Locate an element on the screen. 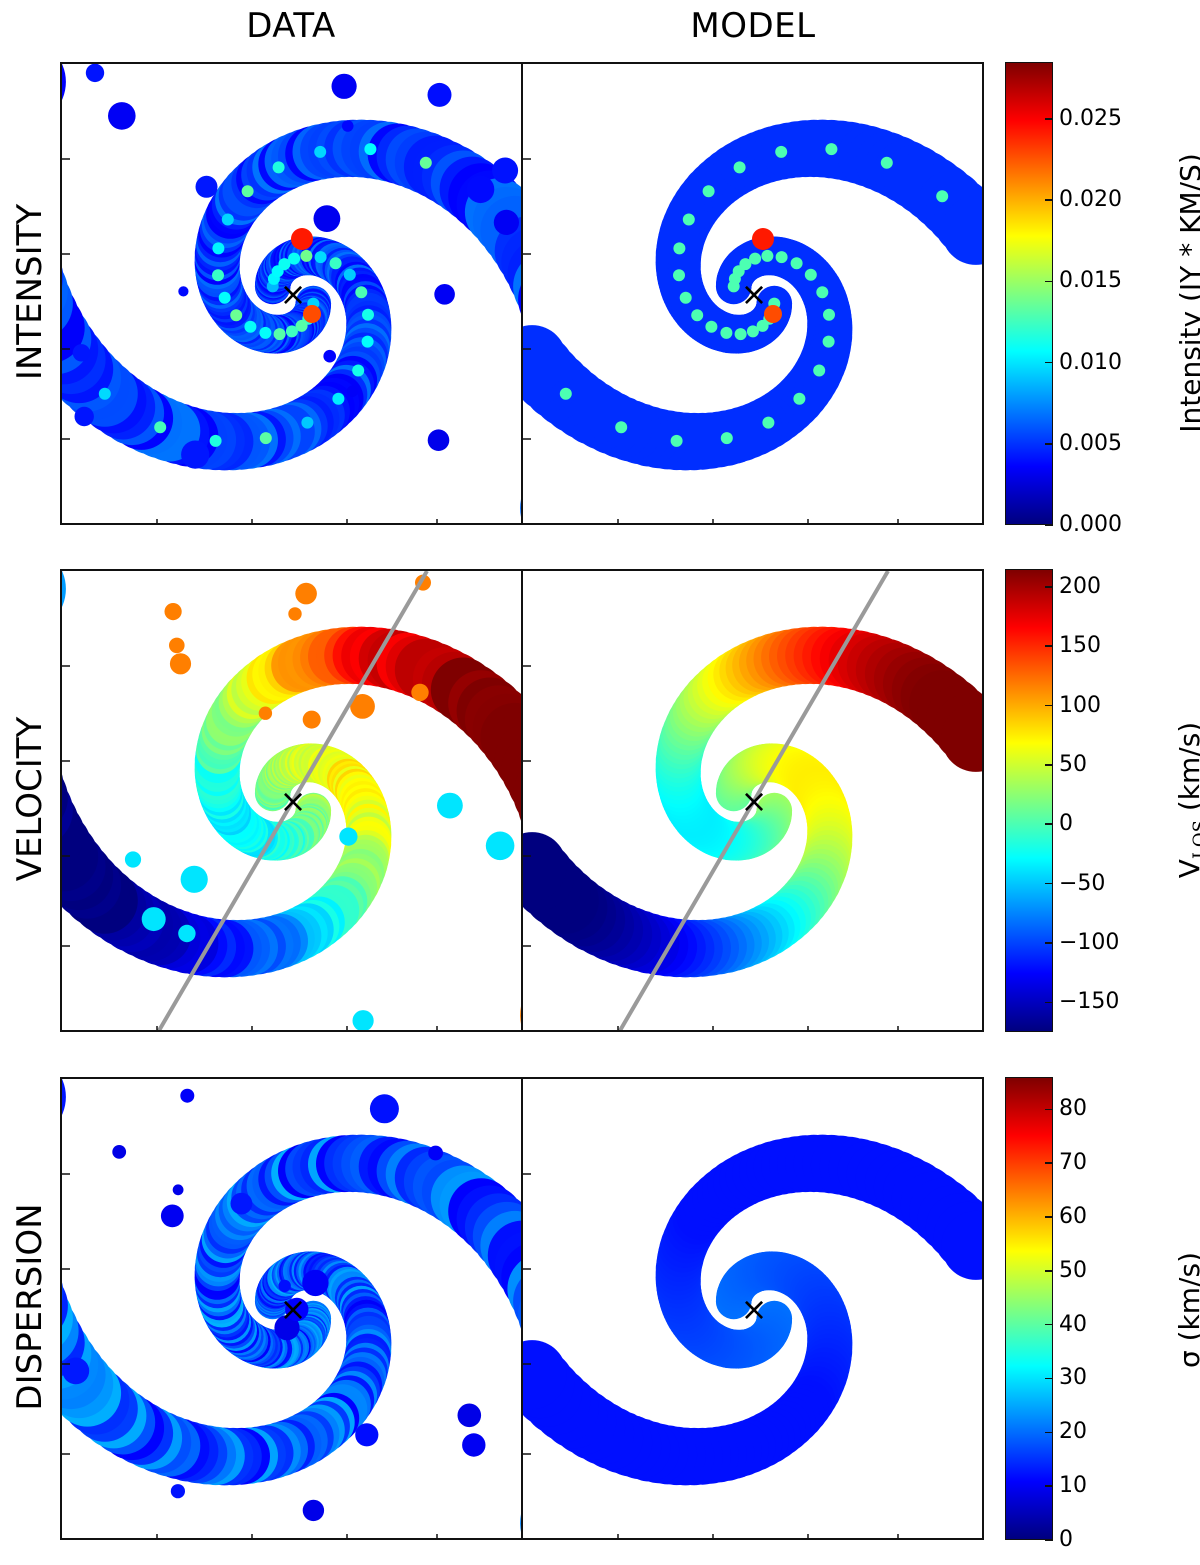  colorbar-tick-label: 150 is located at coordinates (1080, 646).